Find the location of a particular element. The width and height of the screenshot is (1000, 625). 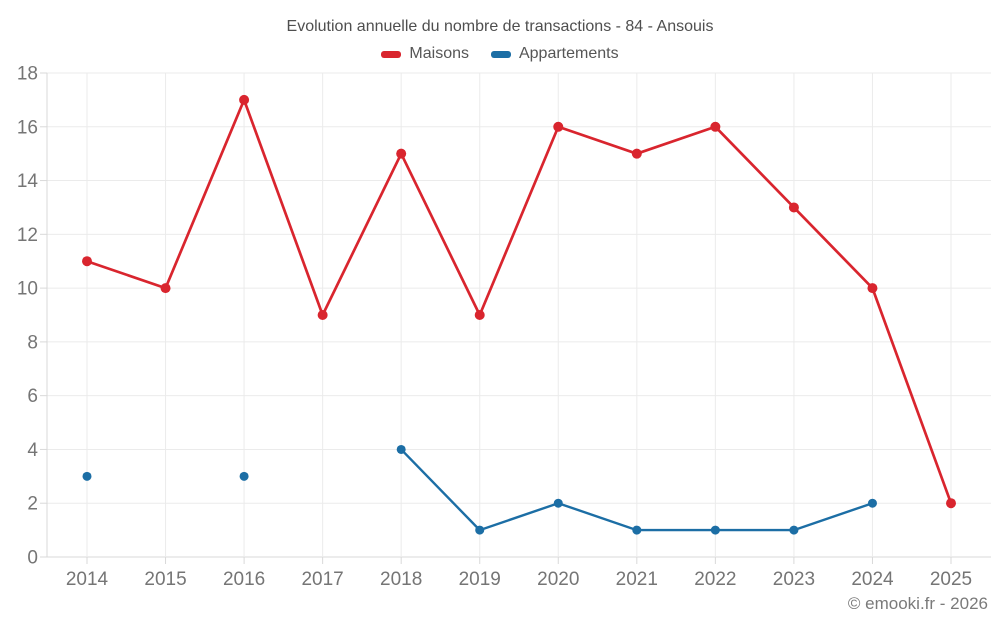

legend-swatch-maisons is located at coordinates (391, 54).